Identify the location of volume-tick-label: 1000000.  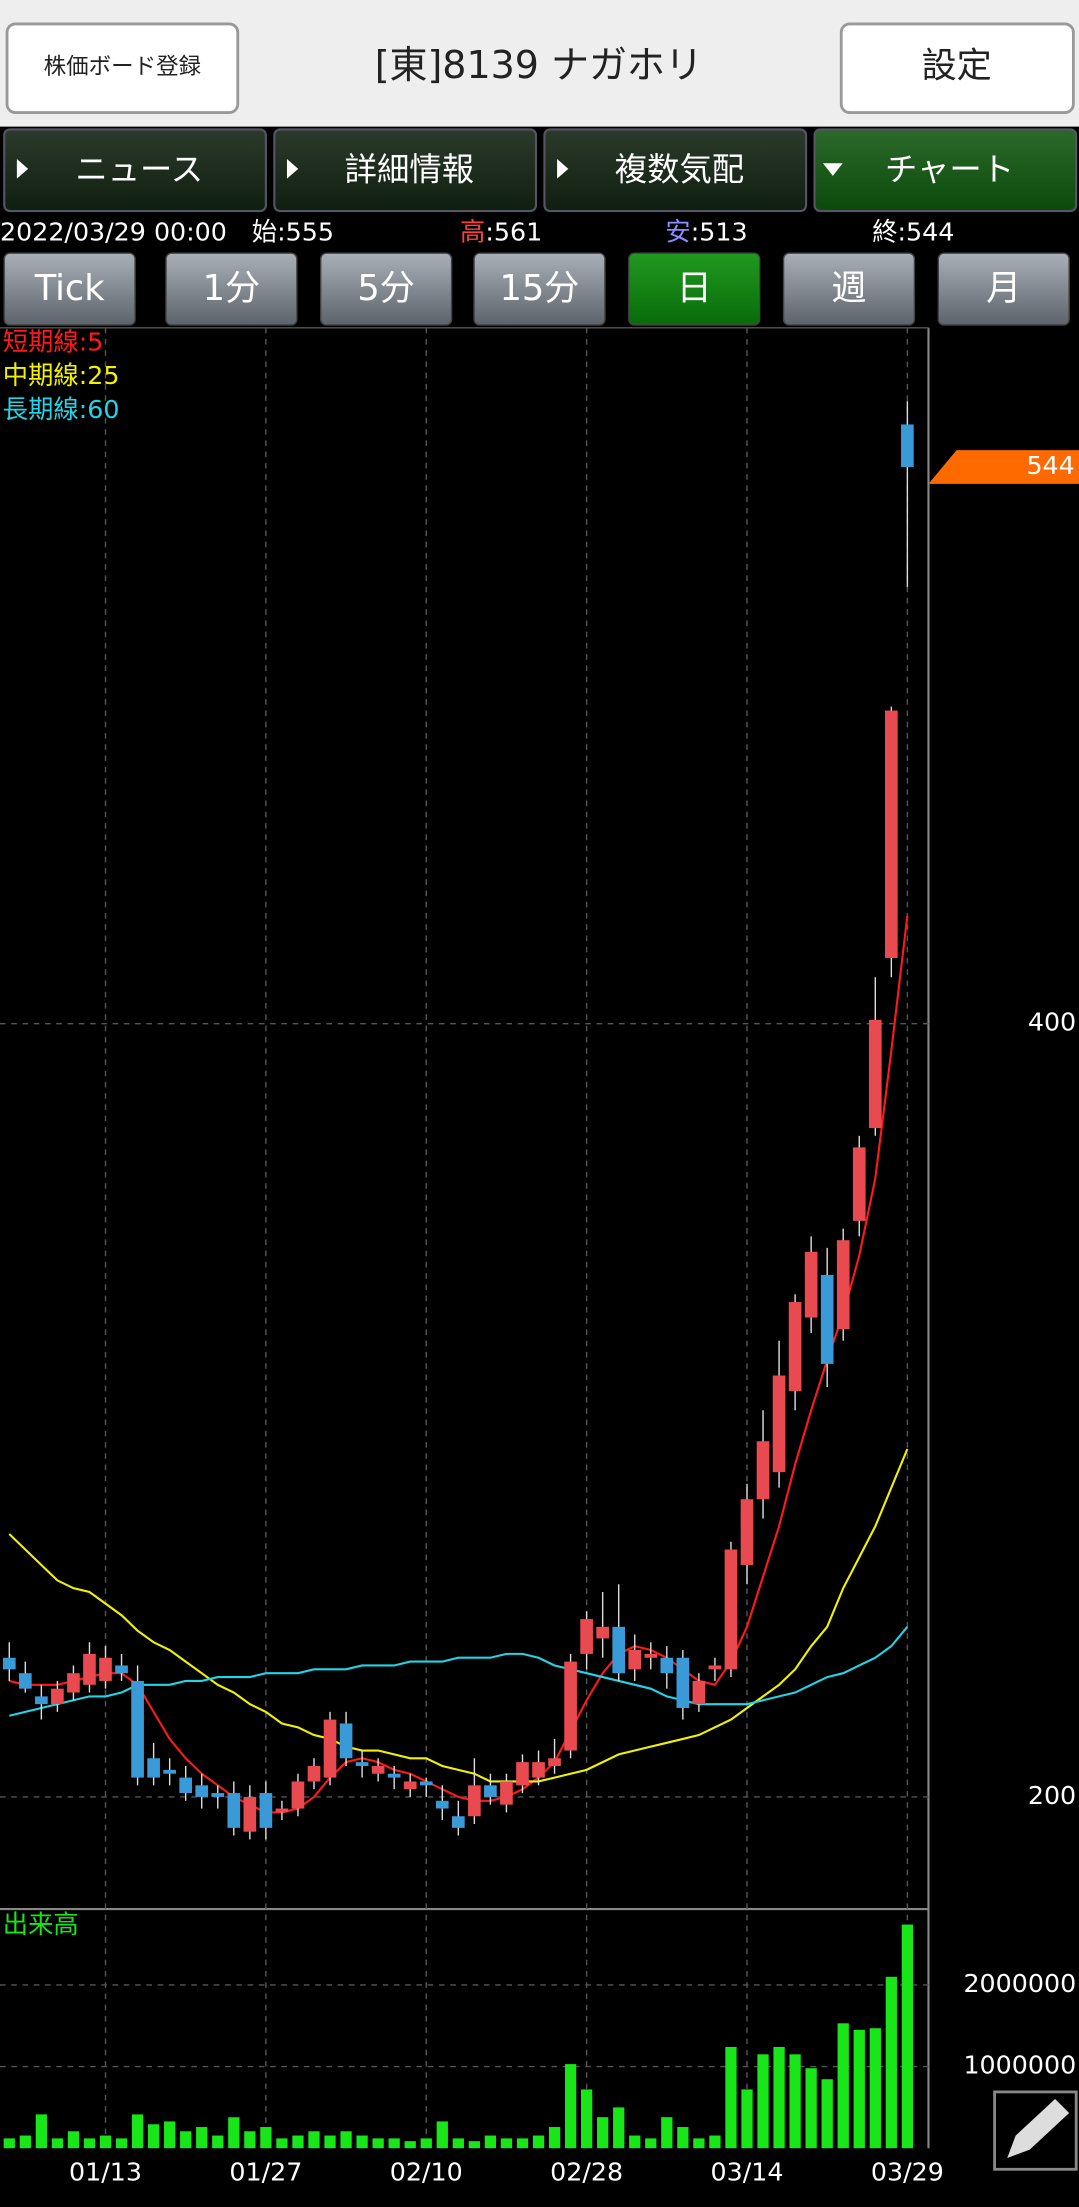
(1019, 2065).